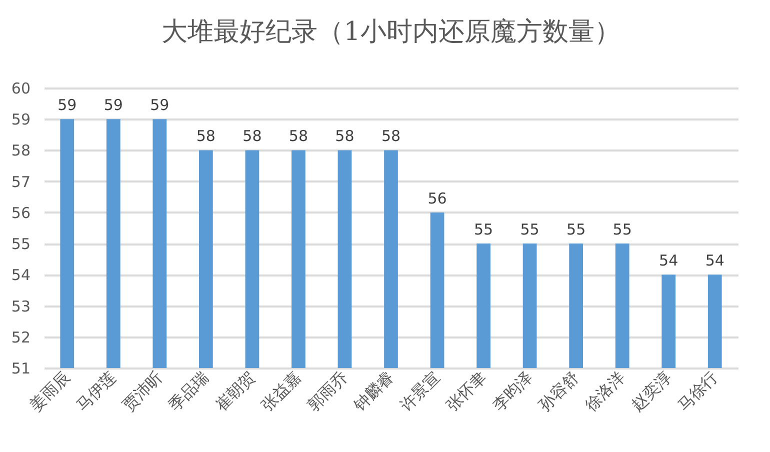 The width and height of the screenshot is (770, 452). Describe the element at coordinates (96, 391) in the screenshot. I see `x-tick-label: 马伊莲` at that location.